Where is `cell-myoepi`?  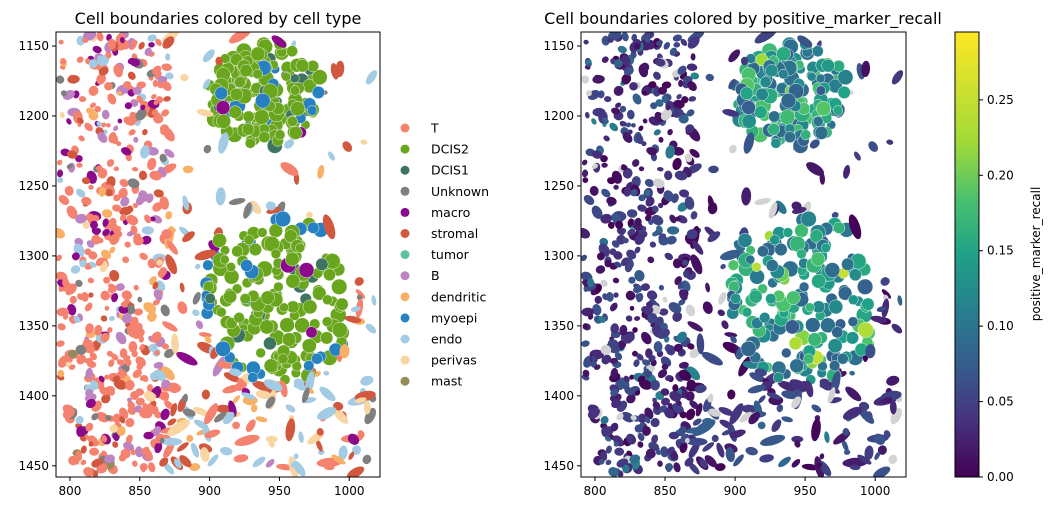
cell-myoepi is located at coordinates (318, 92).